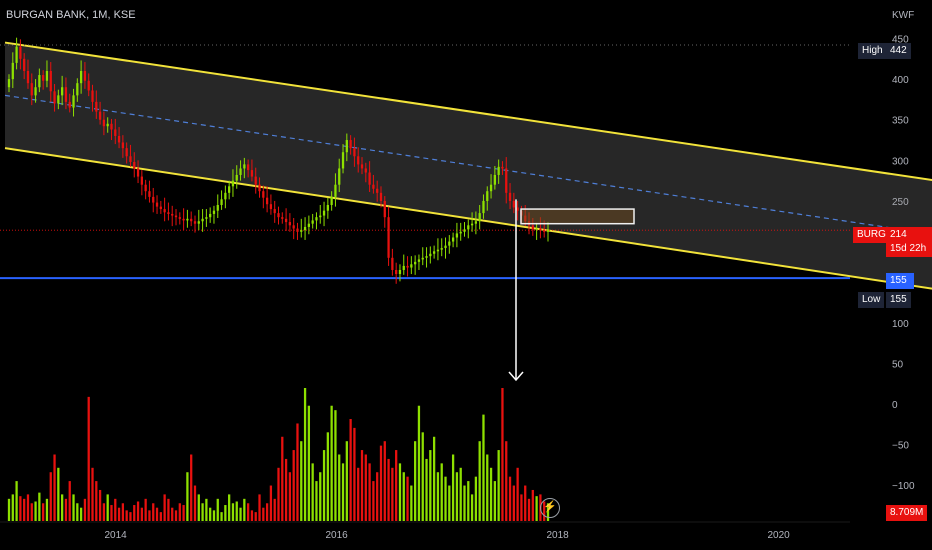 This screenshot has height=550, width=932. Describe the element at coordinates (558, 535) in the screenshot. I see `x-tick-label: 2018` at that location.